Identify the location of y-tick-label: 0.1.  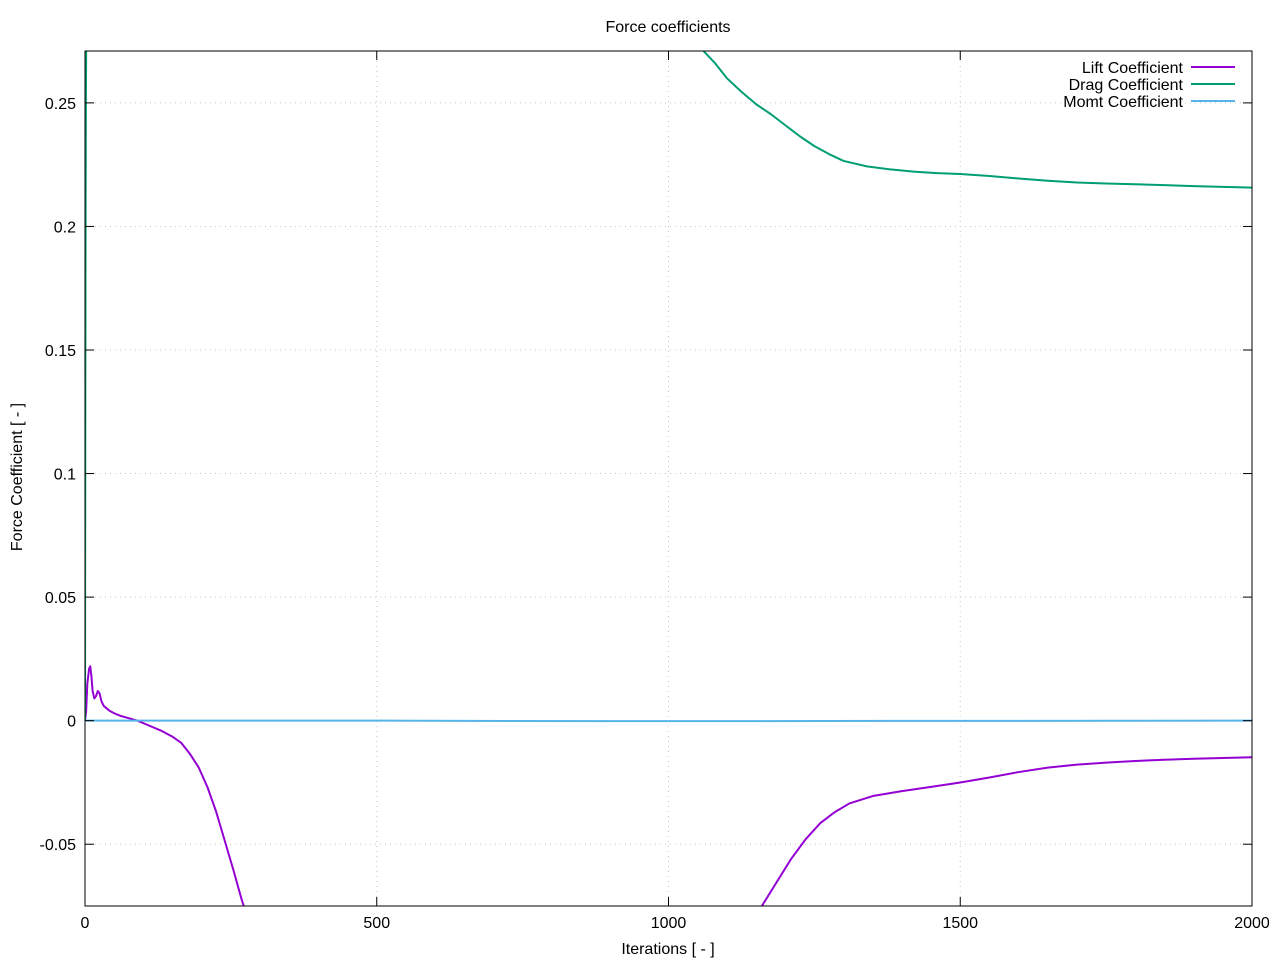
(65, 475).